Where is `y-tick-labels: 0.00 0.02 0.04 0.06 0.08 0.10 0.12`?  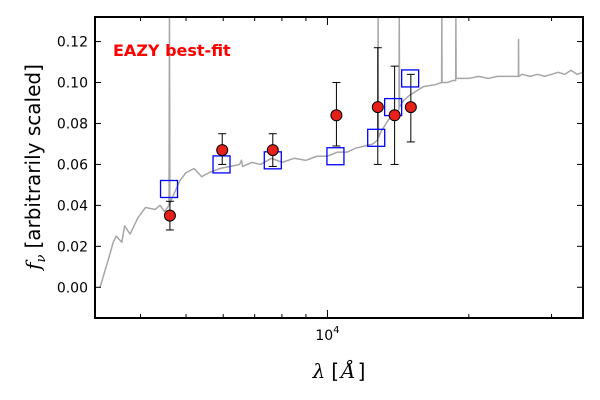 y-tick-labels: 0.00 0.02 0.04 0.06 0.08 0.10 0.12 is located at coordinates (72, 166).